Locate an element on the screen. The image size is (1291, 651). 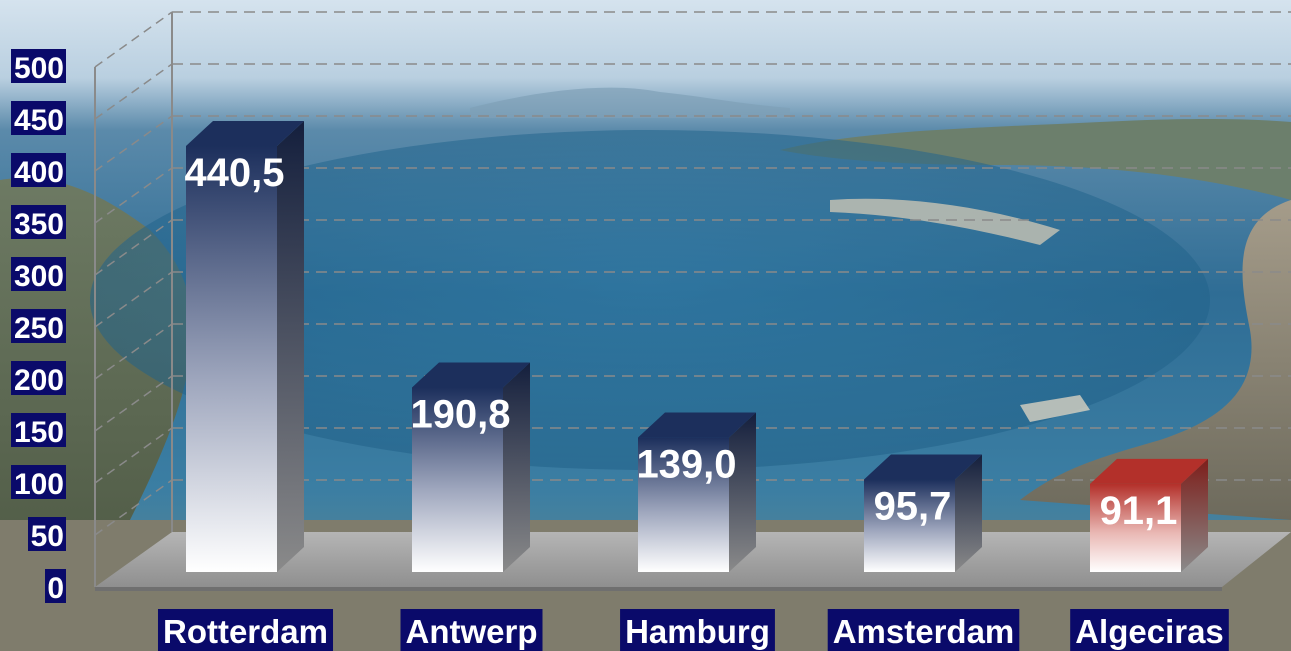
y-tick-label: 150 is located at coordinates (39, 432).